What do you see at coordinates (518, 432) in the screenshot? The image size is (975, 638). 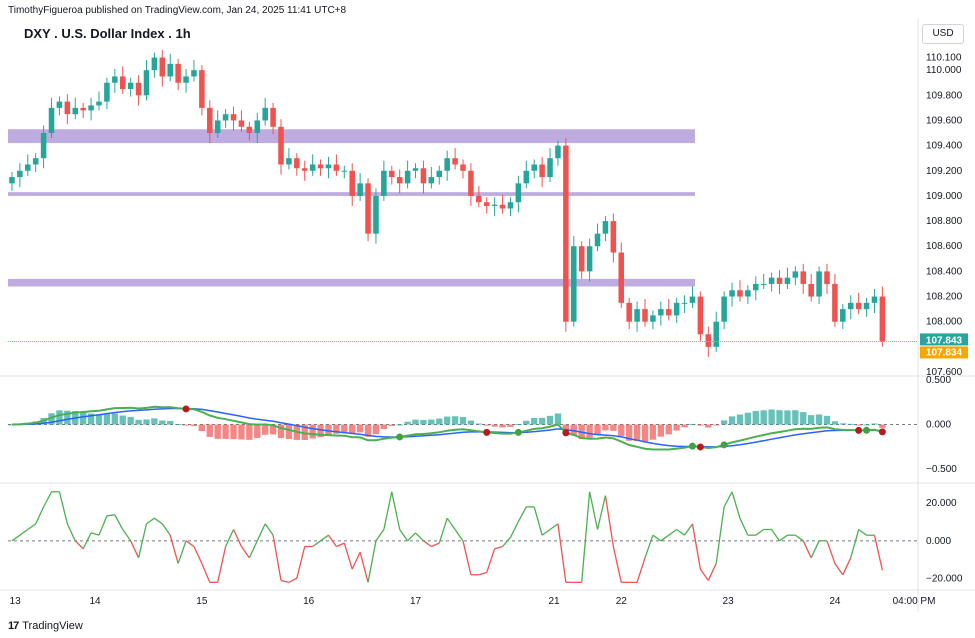 I see `macd-cross-marker` at bounding box center [518, 432].